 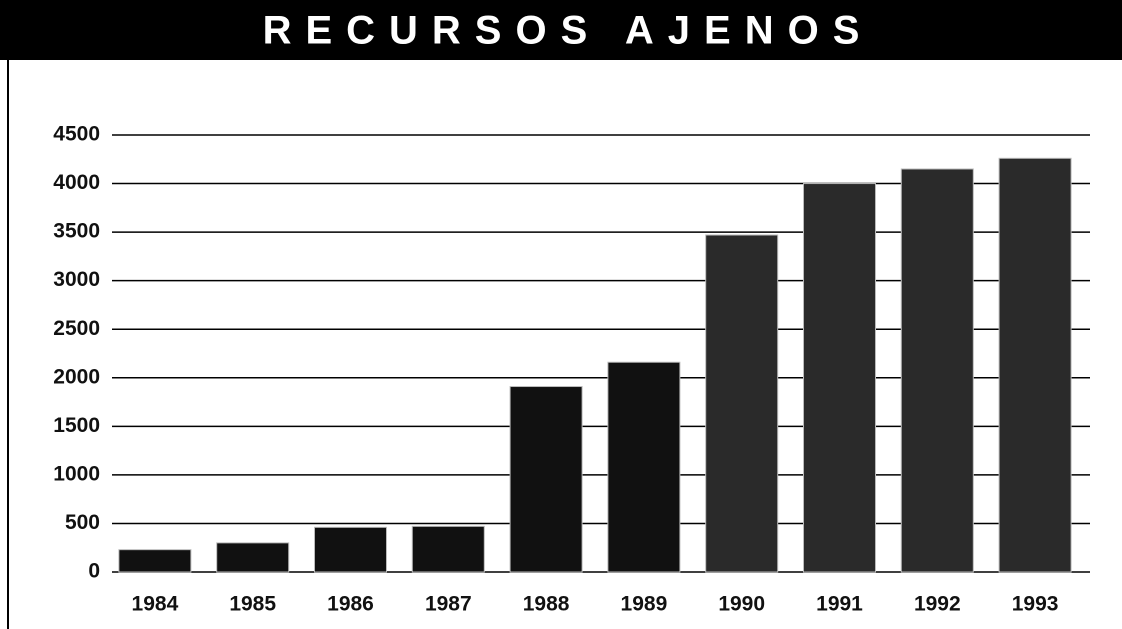 What do you see at coordinates (839, 604) in the screenshot?
I see `x-tick-label: 1991` at bounding box center [839, 604].